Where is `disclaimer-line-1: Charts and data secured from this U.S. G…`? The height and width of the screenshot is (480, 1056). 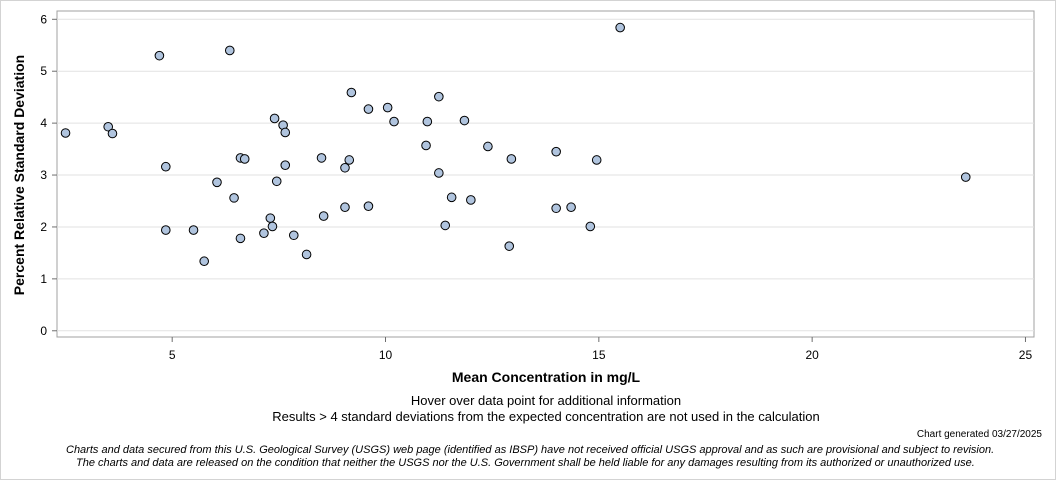
disclaimer-line-1: Charts and data secured from this U.S. G… is located at coordinates (530, 450).